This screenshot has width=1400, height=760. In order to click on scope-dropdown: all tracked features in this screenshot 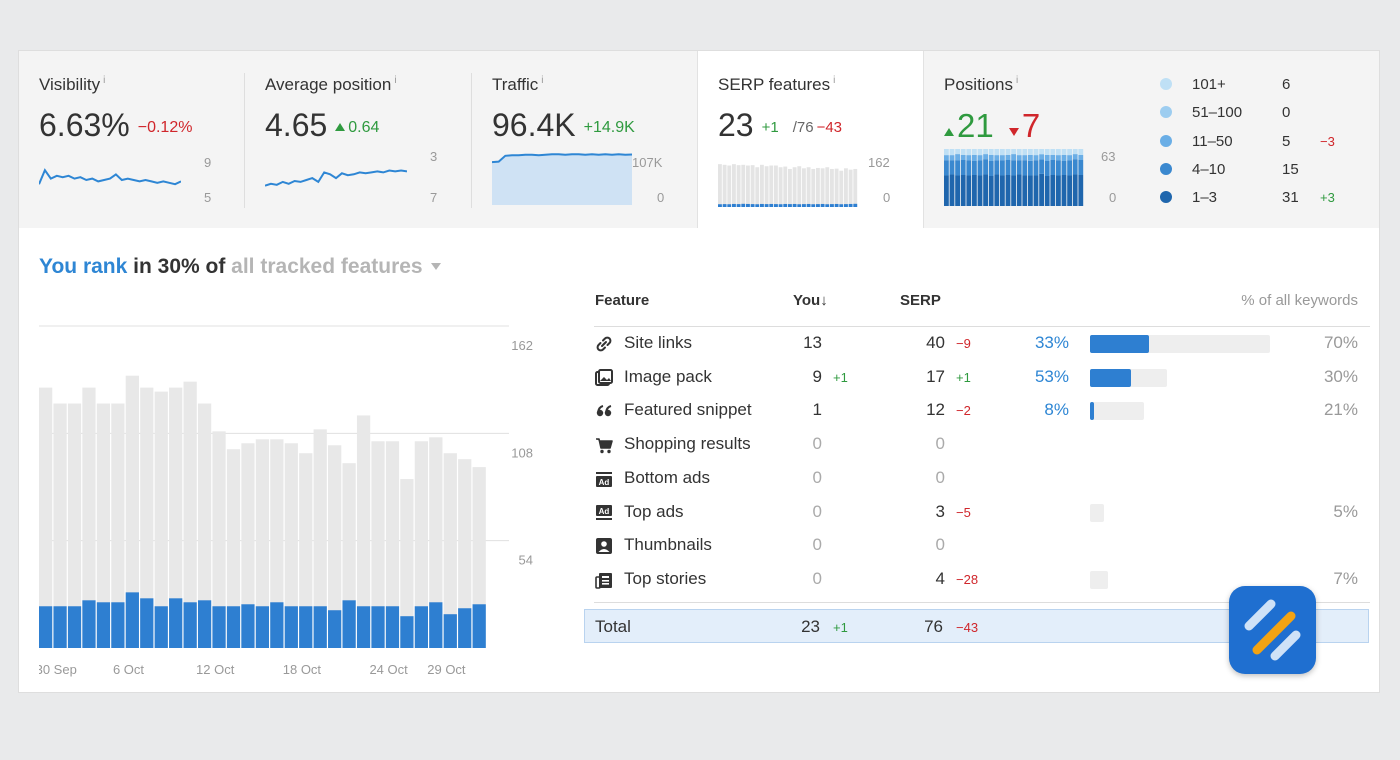, I will do `click(336, 266)`.